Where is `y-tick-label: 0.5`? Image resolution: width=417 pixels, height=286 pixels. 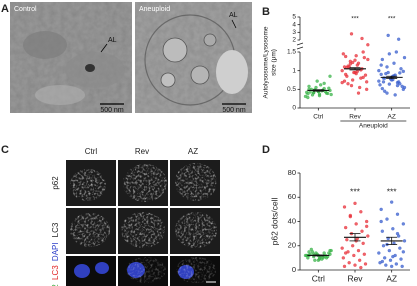
y-tick-label: 0.5 is located at coordinates (291, 89).